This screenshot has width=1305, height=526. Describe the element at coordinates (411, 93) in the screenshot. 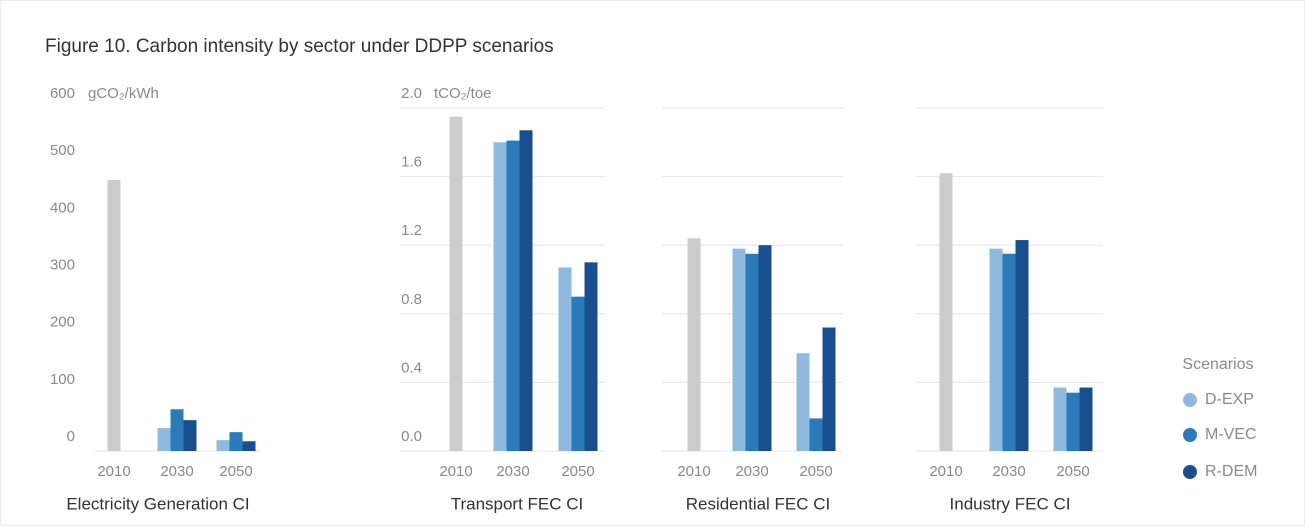

I see `y-tick-label: 2.0` at that location.